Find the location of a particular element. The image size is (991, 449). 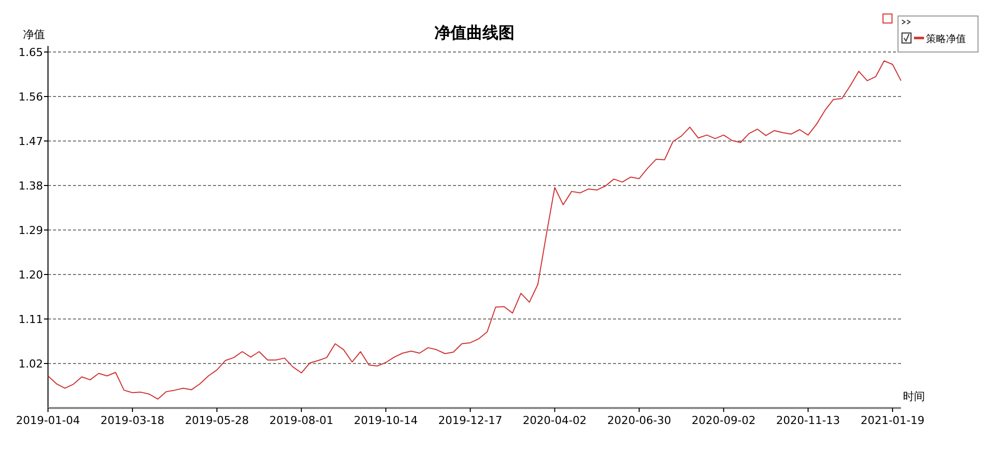

x-tick-label: 2019-01-04 is located at coordinates (48, 420).